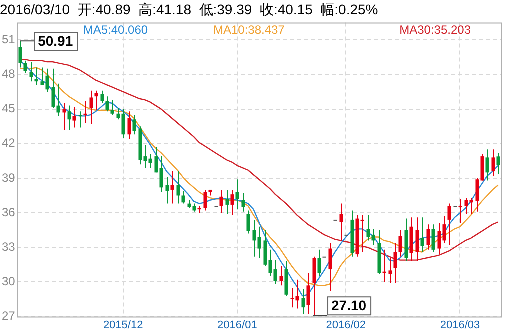  I want to click on x-tick-label: 2016/02, so click(346, 325).